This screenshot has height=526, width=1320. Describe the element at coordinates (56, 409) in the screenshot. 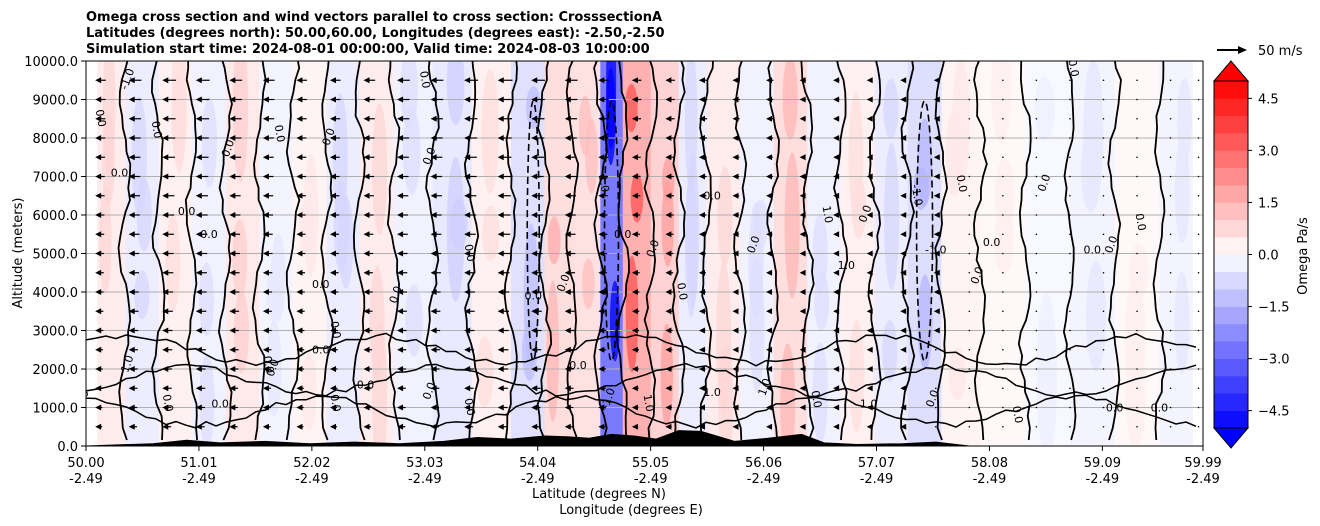

I see `y-tick-label: 1000.0` at that location.